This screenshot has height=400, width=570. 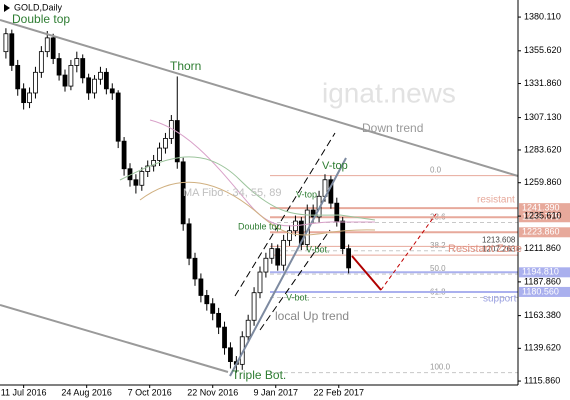 What do you see at coordinates (540, 291) in the screenshot?
I see `level-label: 1180.560` at bounding box center [540, 291].